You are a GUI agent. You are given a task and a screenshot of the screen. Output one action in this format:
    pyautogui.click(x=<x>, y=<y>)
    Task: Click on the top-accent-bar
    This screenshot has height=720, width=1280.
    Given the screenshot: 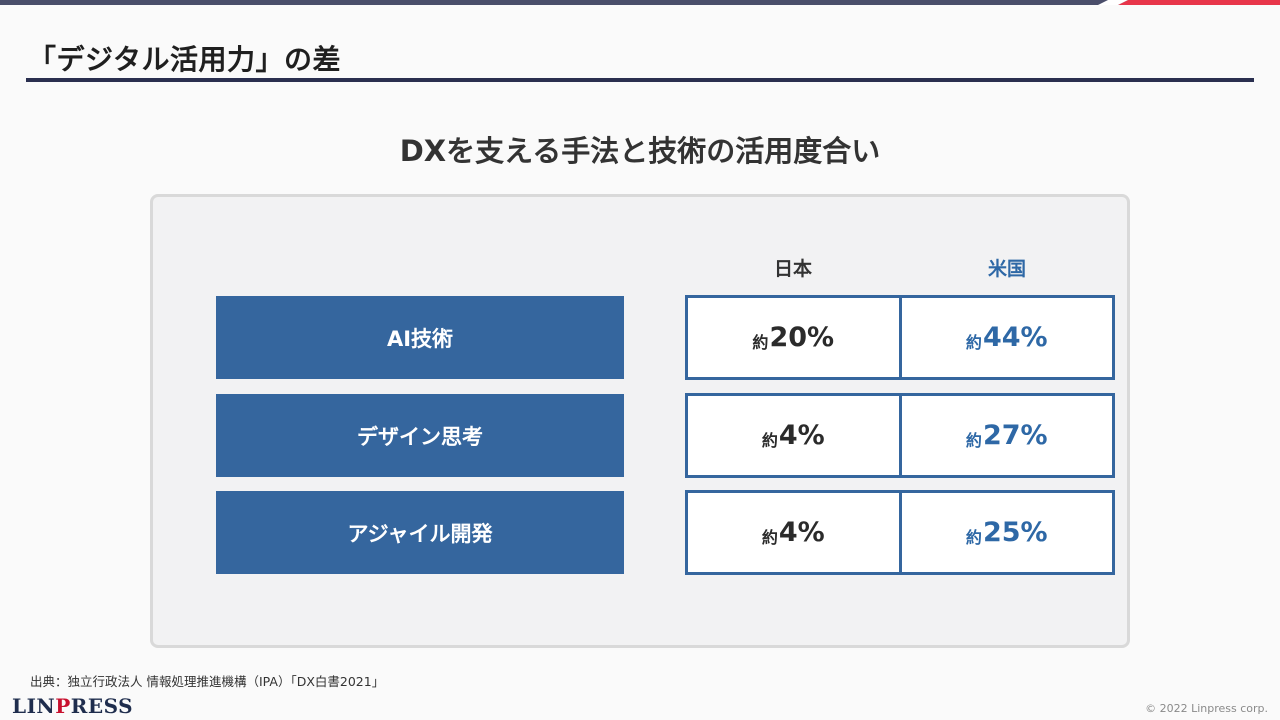 What is the action you would take?
    pyautogui.click(x=640, y=2)
    